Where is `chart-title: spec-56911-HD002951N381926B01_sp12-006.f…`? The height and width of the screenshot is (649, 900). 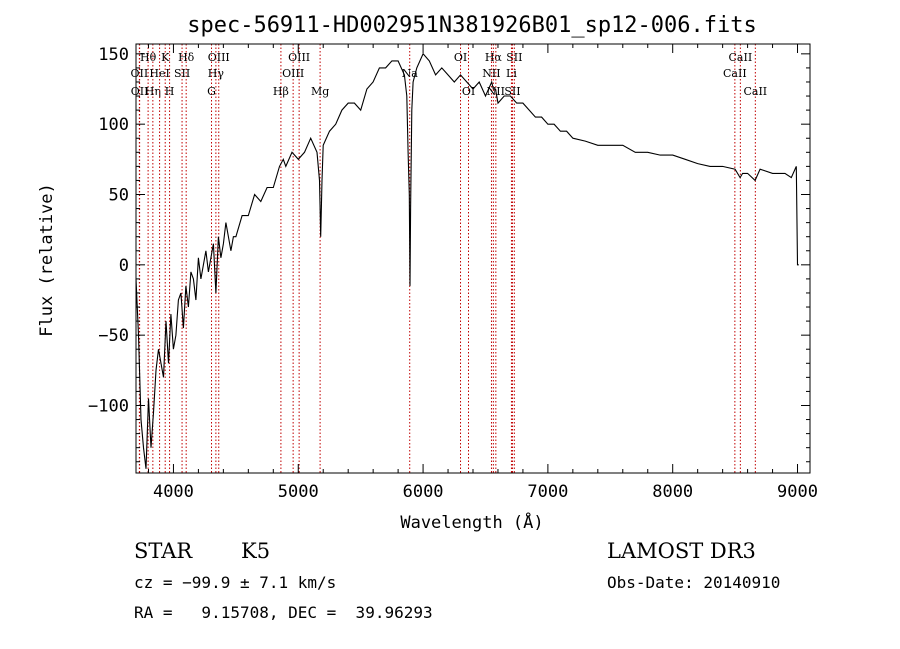
chart-title: spec-56911-HD002951N381926B01_sp12-006.f… is located at coordinates (472, 25).